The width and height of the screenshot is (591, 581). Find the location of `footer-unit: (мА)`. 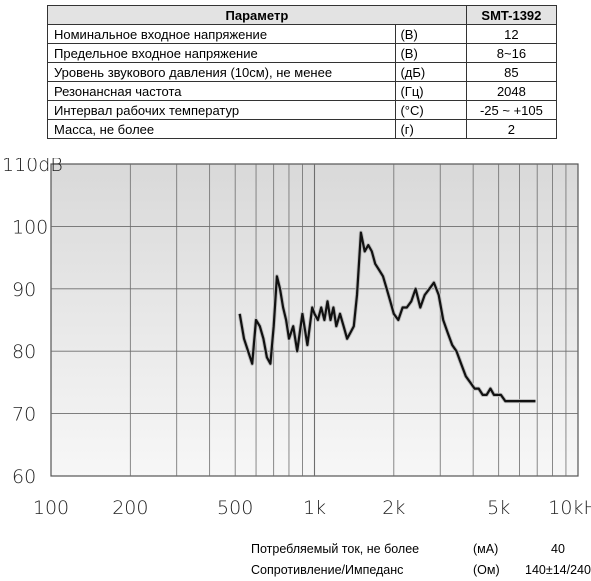

footer-unit: (мА) is located at coordinates (486, 549).